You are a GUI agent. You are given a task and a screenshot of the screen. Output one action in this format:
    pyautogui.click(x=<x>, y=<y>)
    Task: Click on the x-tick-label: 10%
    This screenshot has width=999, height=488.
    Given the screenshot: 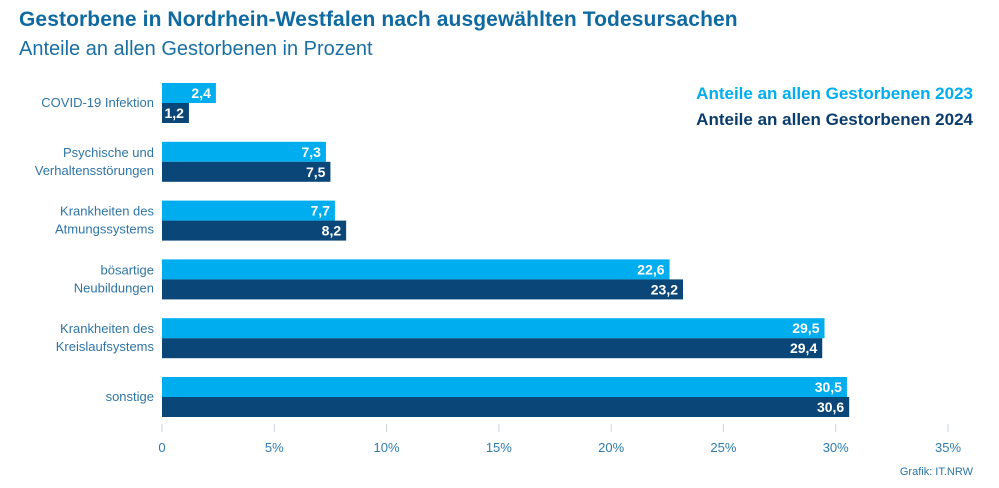 What is the action you would take?
    pyautogui.click(x=387, y=447)
    